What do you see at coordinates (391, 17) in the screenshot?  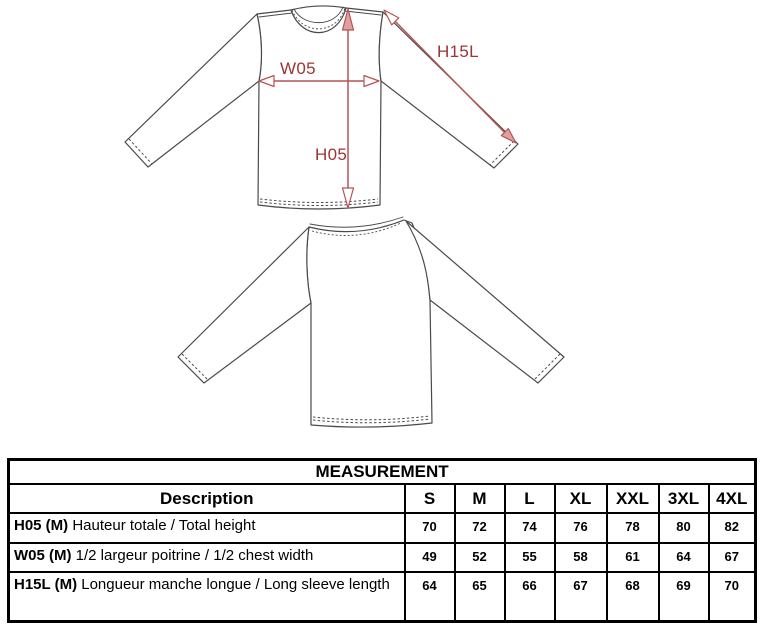 I see `h15l-top-arrowhead` at bounding box center [391, 17].